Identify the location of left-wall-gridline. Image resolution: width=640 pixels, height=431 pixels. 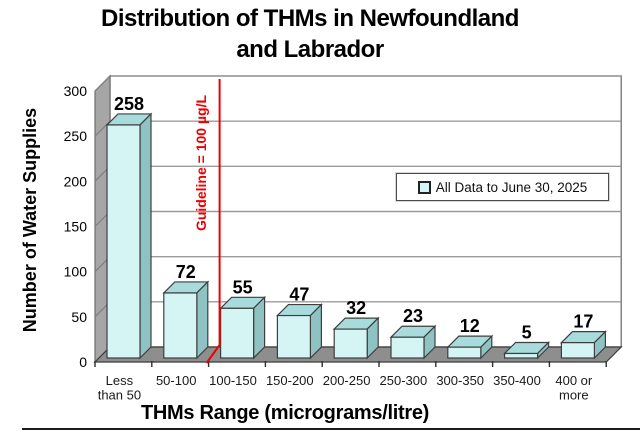
(102, 83).